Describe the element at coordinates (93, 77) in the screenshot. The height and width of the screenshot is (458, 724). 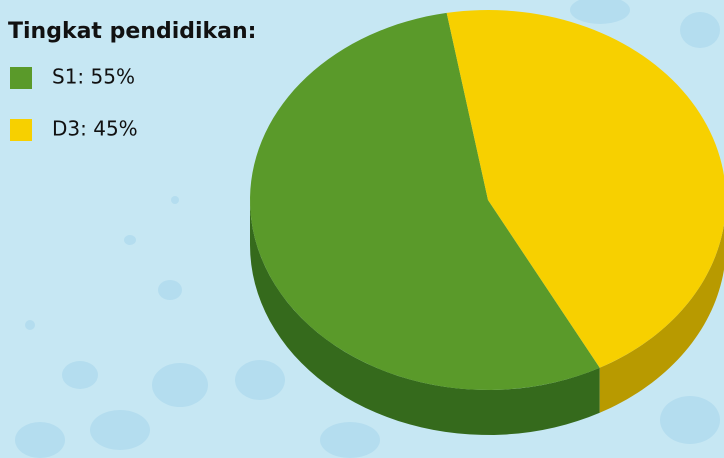
I see `legend-label: S1: 55%` at that location.